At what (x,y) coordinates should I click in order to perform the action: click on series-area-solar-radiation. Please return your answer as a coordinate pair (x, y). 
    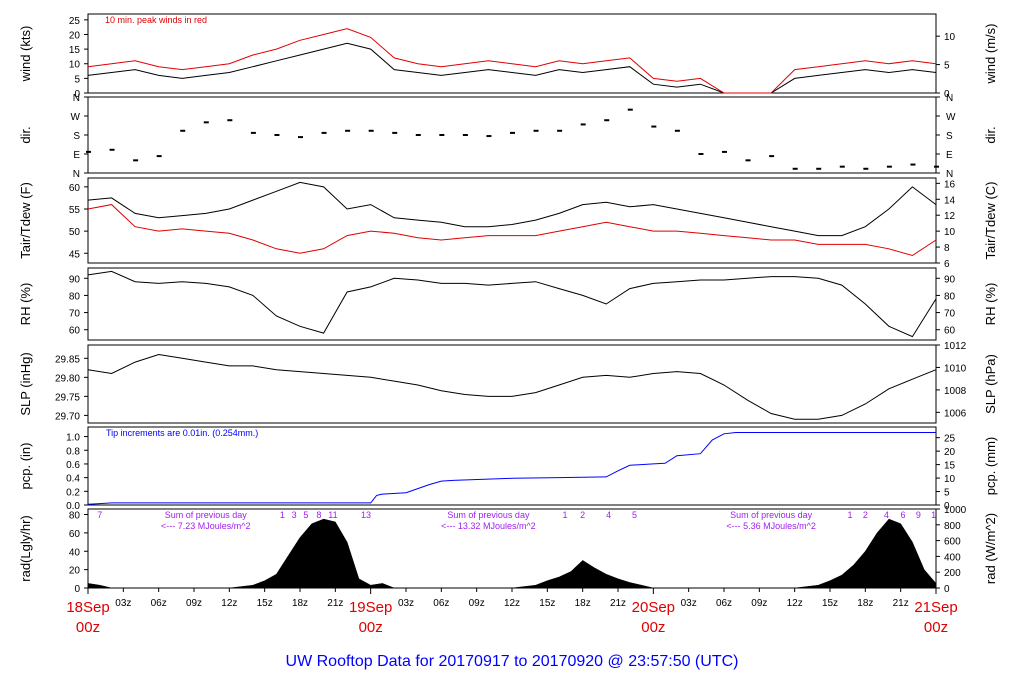
    Looking at the image, I should click on (512, 553).